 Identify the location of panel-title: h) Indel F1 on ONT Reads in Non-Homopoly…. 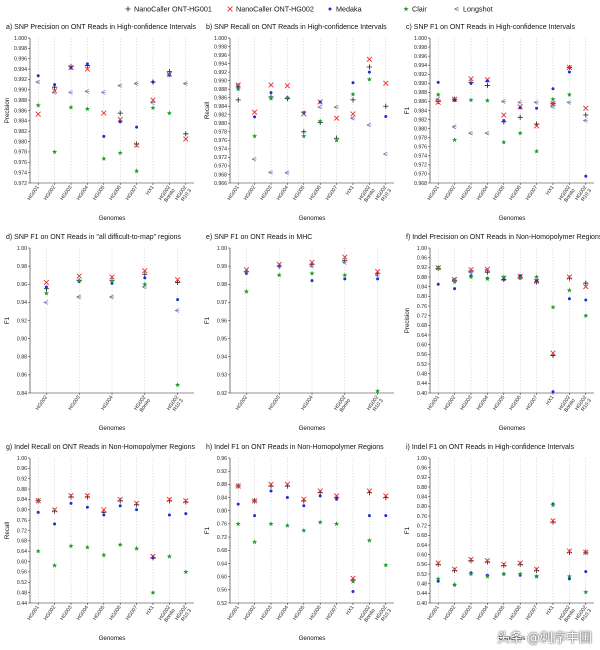
(295, 447).